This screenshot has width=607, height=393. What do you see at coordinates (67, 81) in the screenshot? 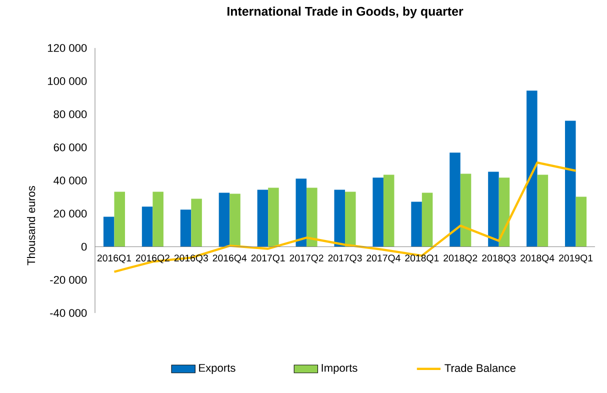
I see `y-tick-label: 100 000` at bounding box center [67, 81].